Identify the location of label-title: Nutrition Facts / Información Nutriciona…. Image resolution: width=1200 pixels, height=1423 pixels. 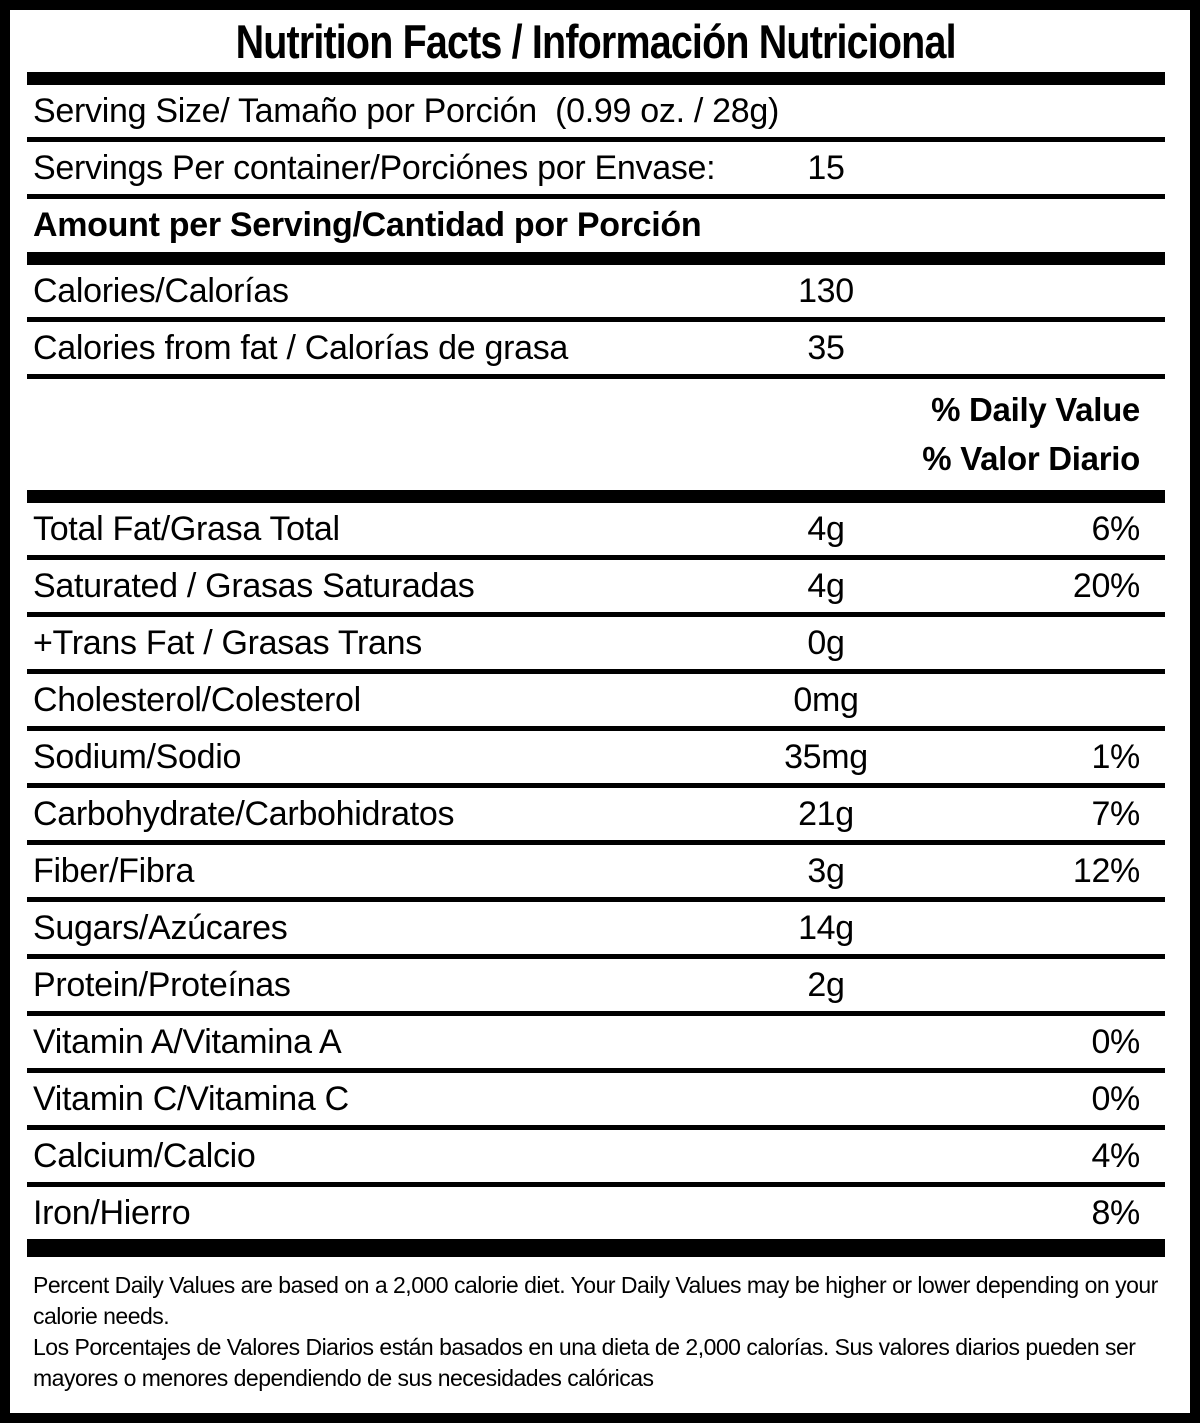
(596, 41).